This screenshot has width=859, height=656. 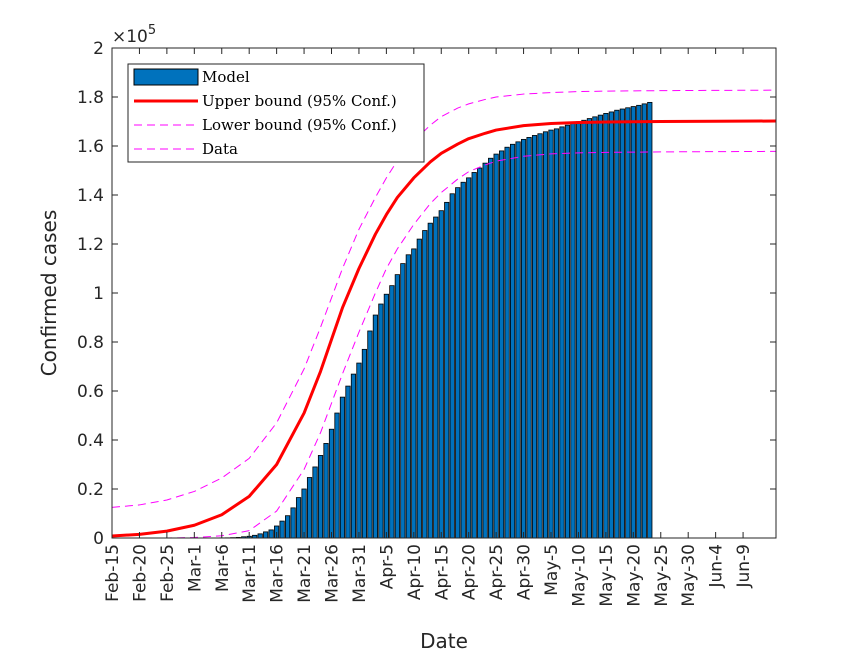 What do you see at coordinates (166, 77) in the screenshot?
I see `legend-swatch-bar` at bounding box center [166, 77].